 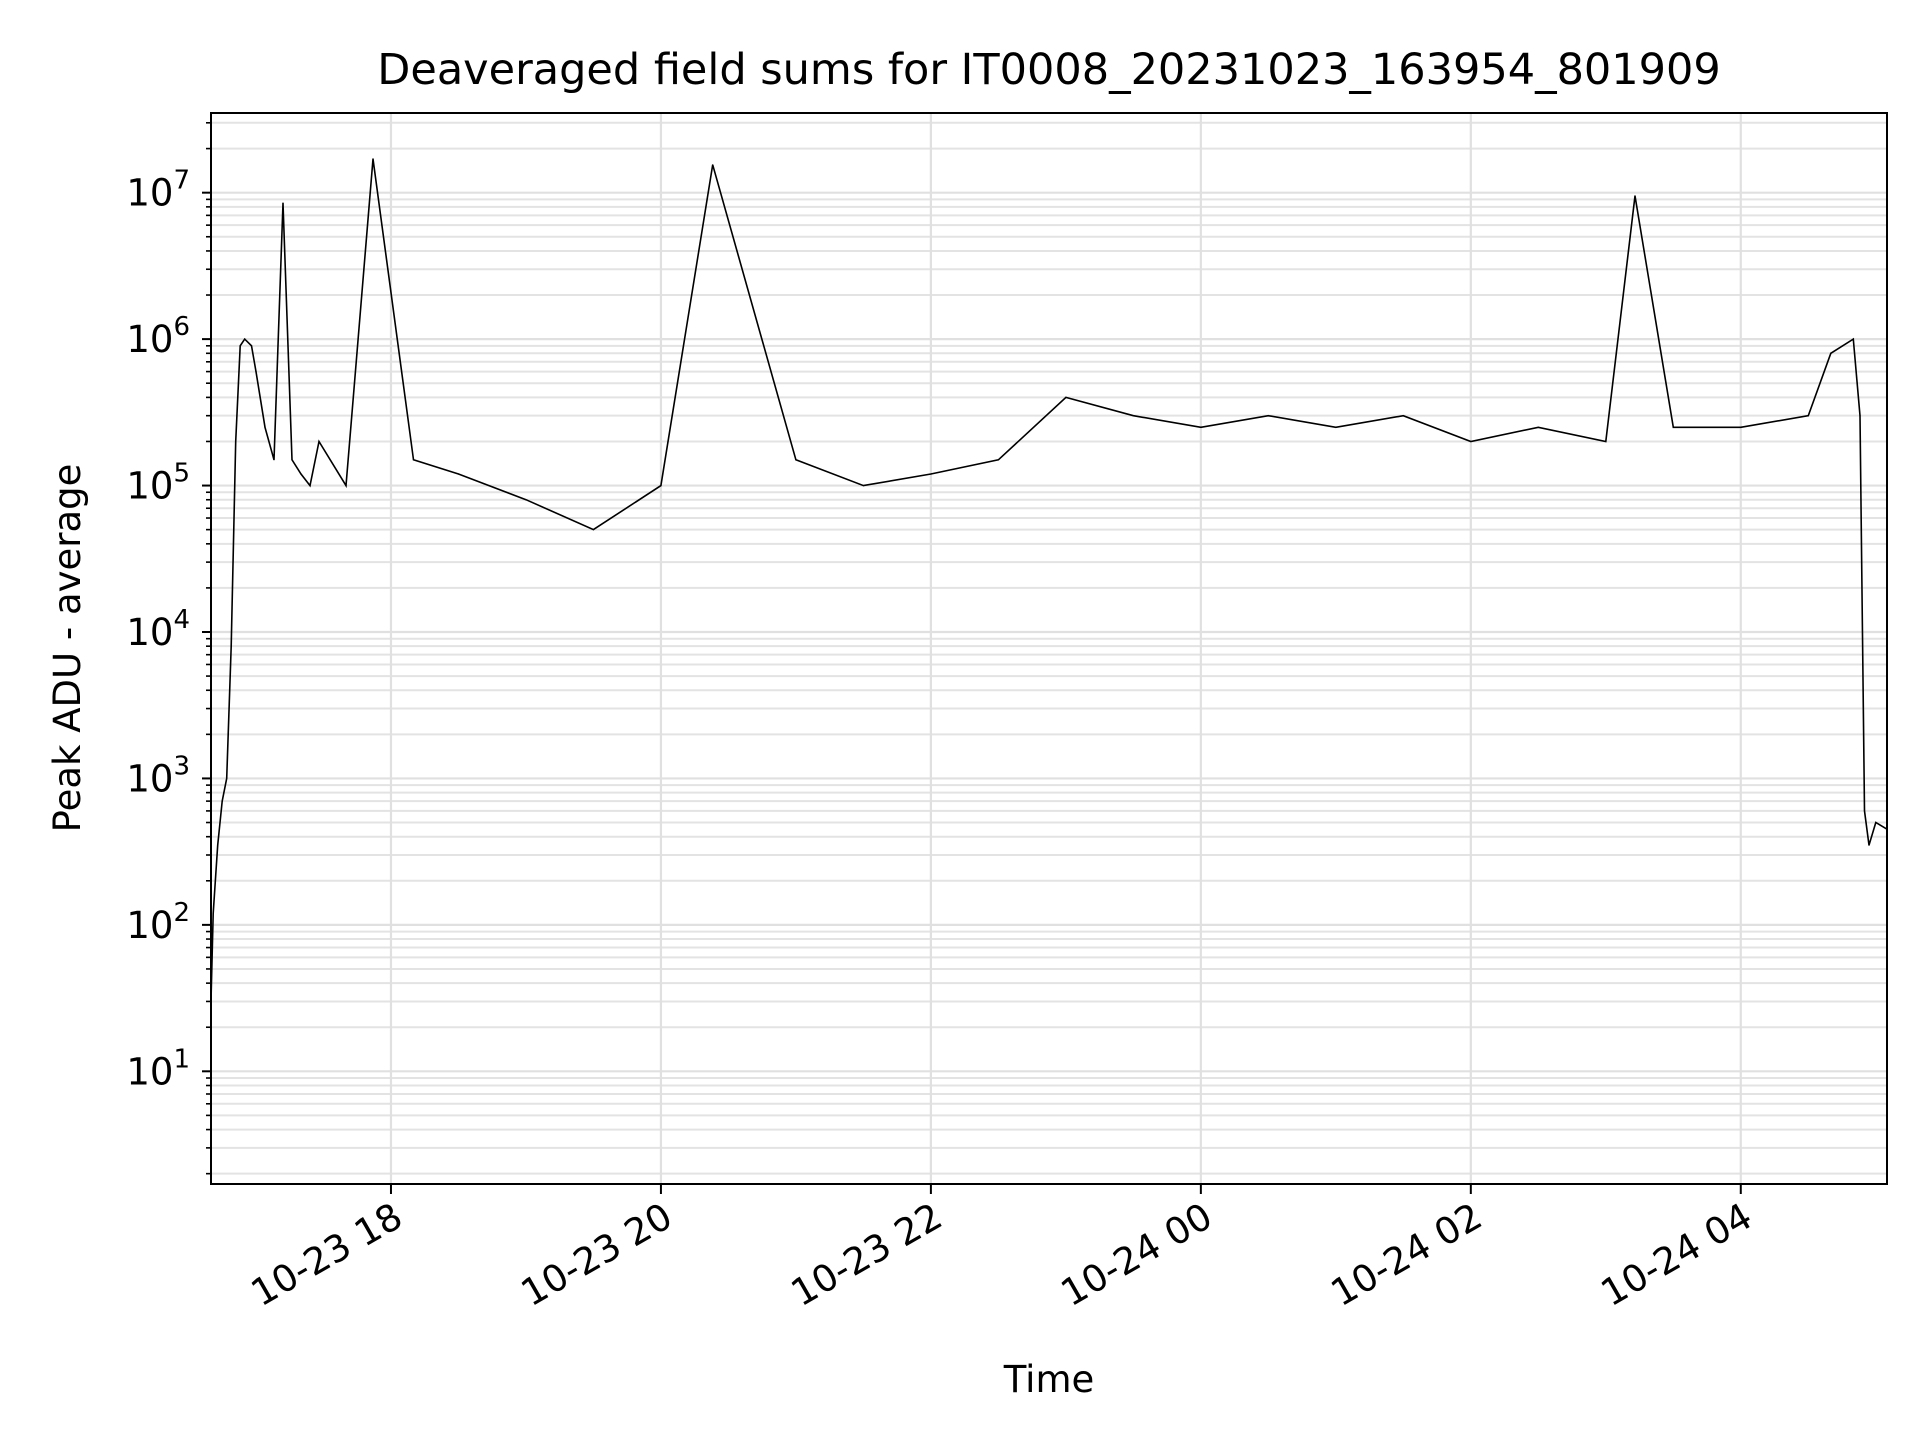 I want to click on y-tick-label: 10³, so click(x=158, y=775).